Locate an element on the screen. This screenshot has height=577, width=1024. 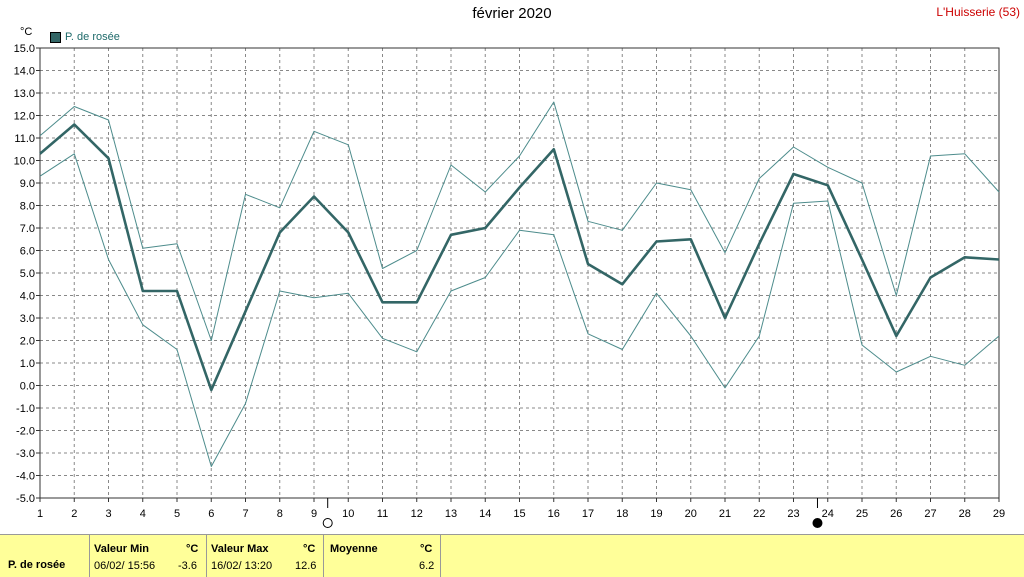
max-value: 12.6 is located at coordinates (306, 566).